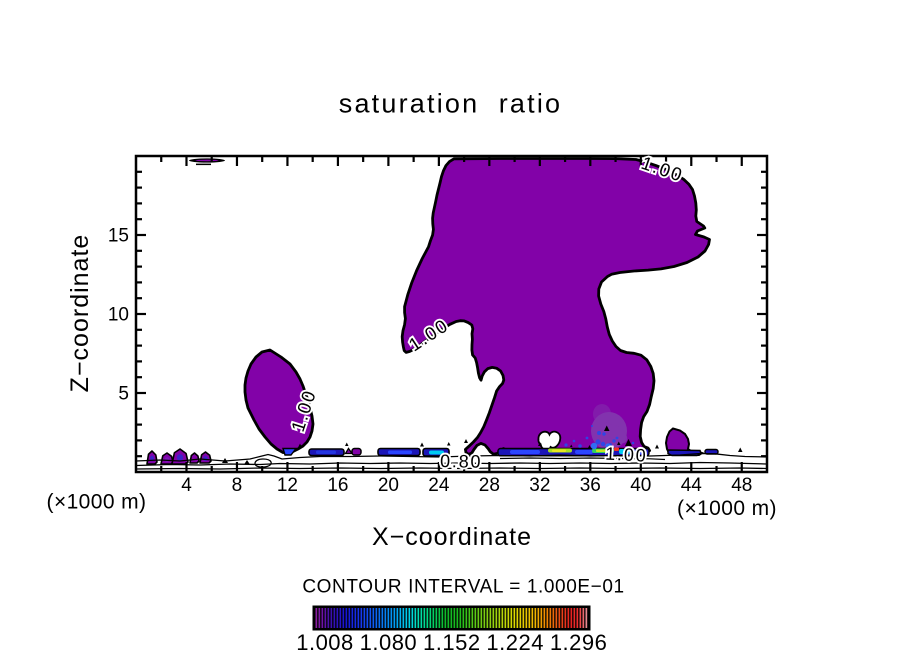 This screenshot has height=659, width=904. Describe the element at coordinates (325, 642) in the screenshot. I see `svg-text: 1.008` at that location.